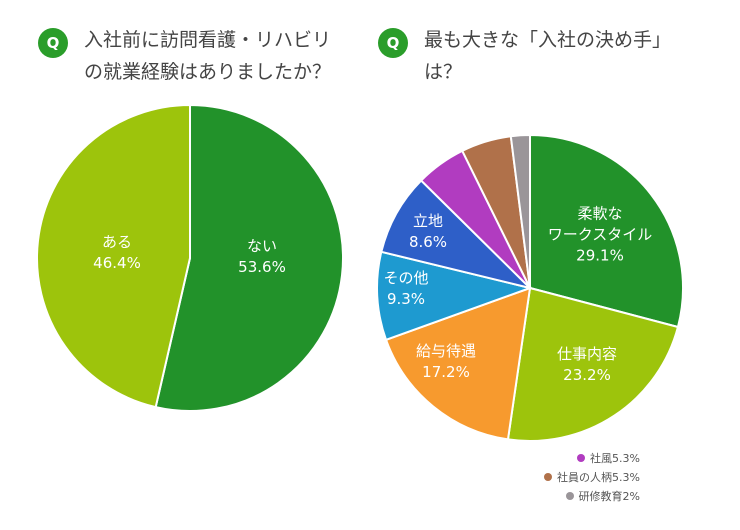 The height and width of the screenshot is (530, 740). Describe the element at coordinates (587, 364) in the screenshot. I see `label-work: 仕事内容 23.2%` at that location.